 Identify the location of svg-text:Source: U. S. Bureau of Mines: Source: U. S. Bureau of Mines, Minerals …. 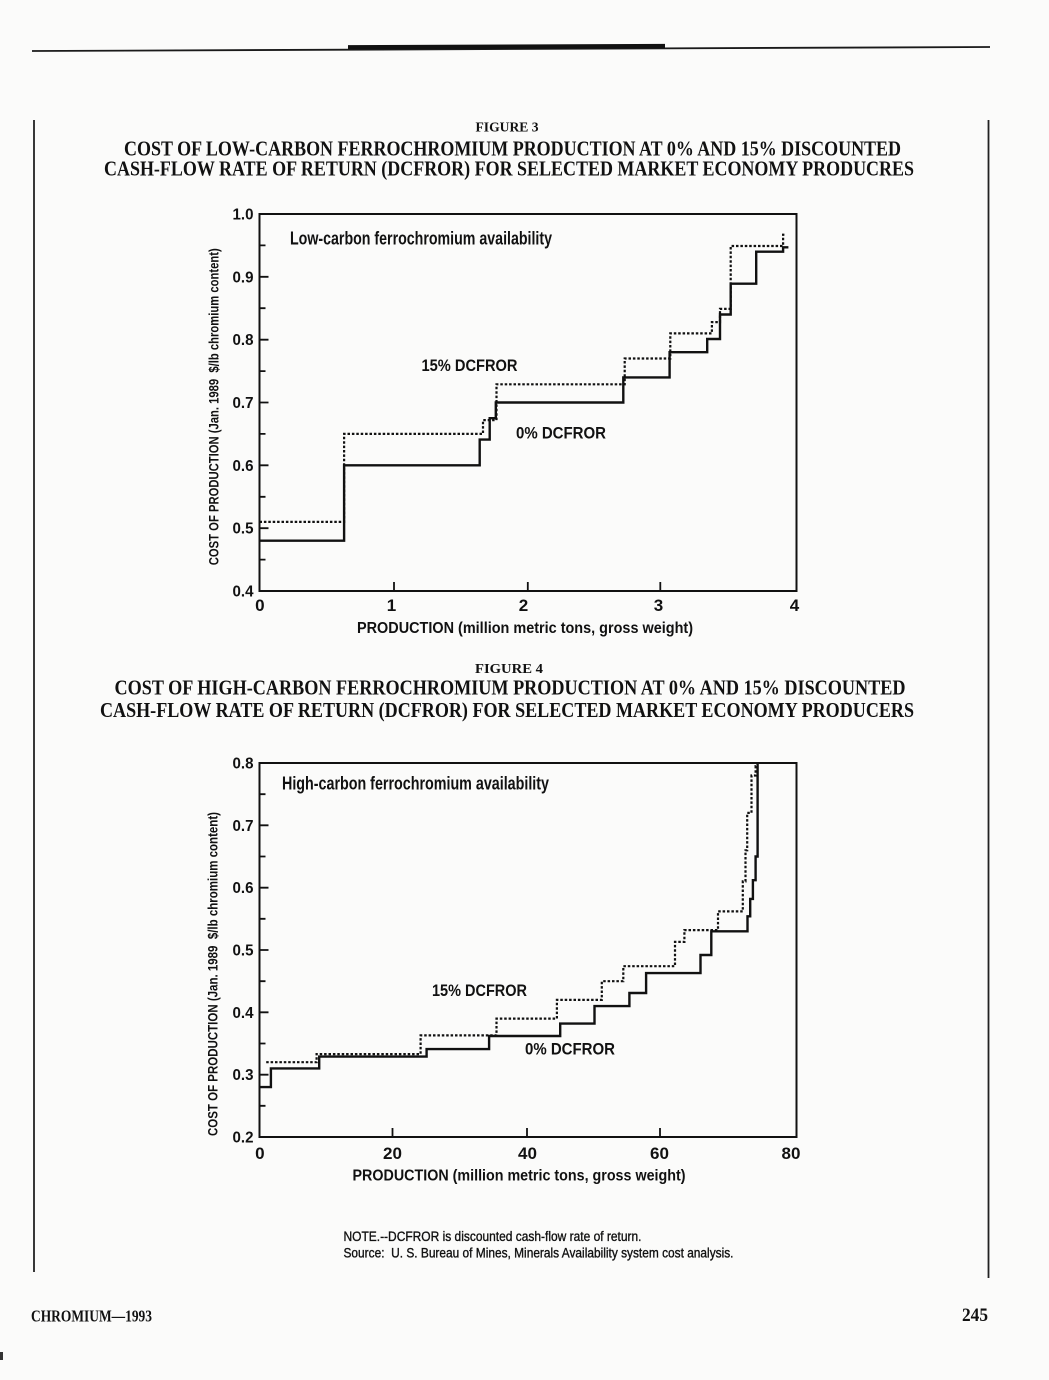
(539, 1253).